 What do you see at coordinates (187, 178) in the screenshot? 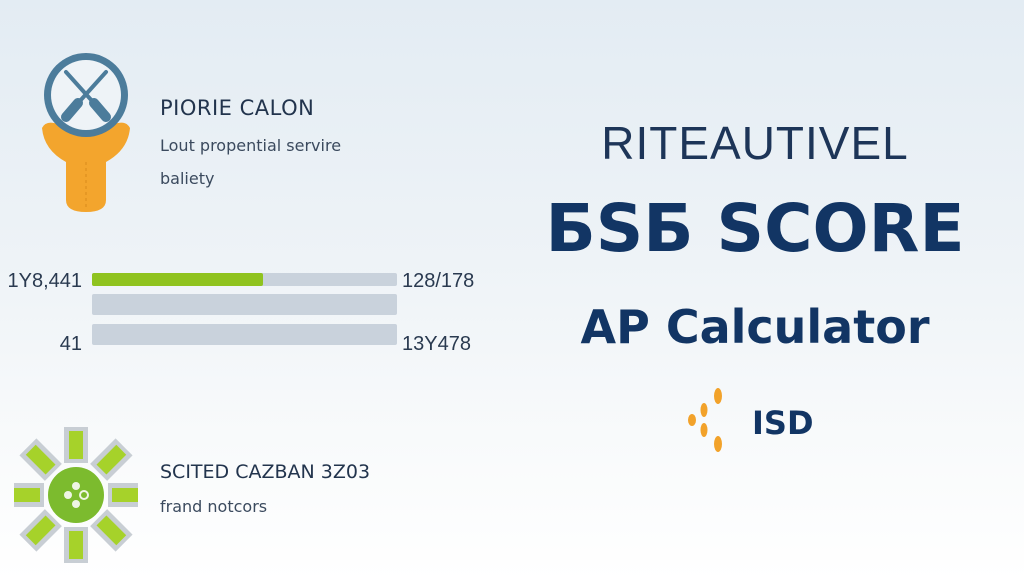
I see `feature-description-line2: baliety` at bounding box center [187, 178].